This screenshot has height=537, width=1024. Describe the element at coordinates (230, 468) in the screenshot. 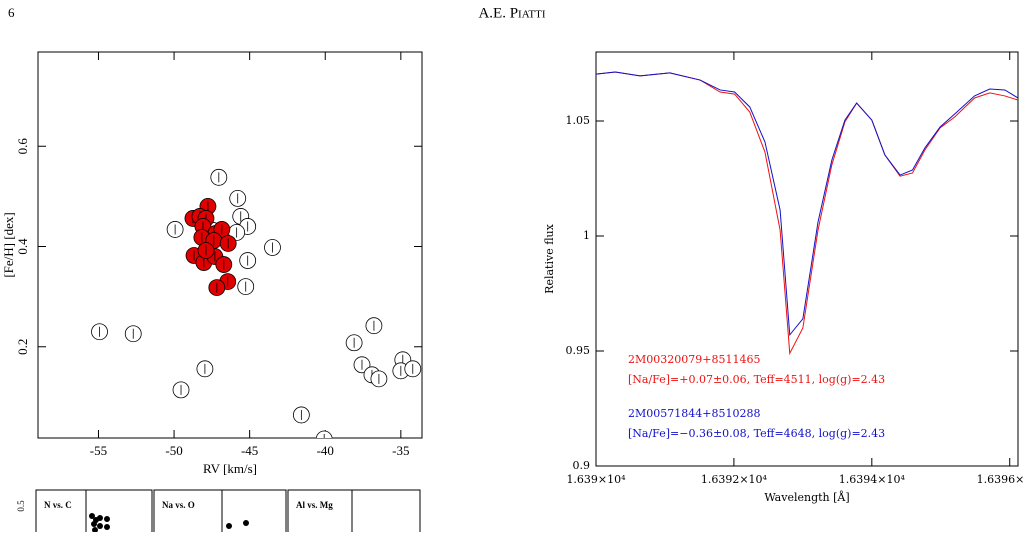

I see `x-axis-label: RV [km/s]` at that location.